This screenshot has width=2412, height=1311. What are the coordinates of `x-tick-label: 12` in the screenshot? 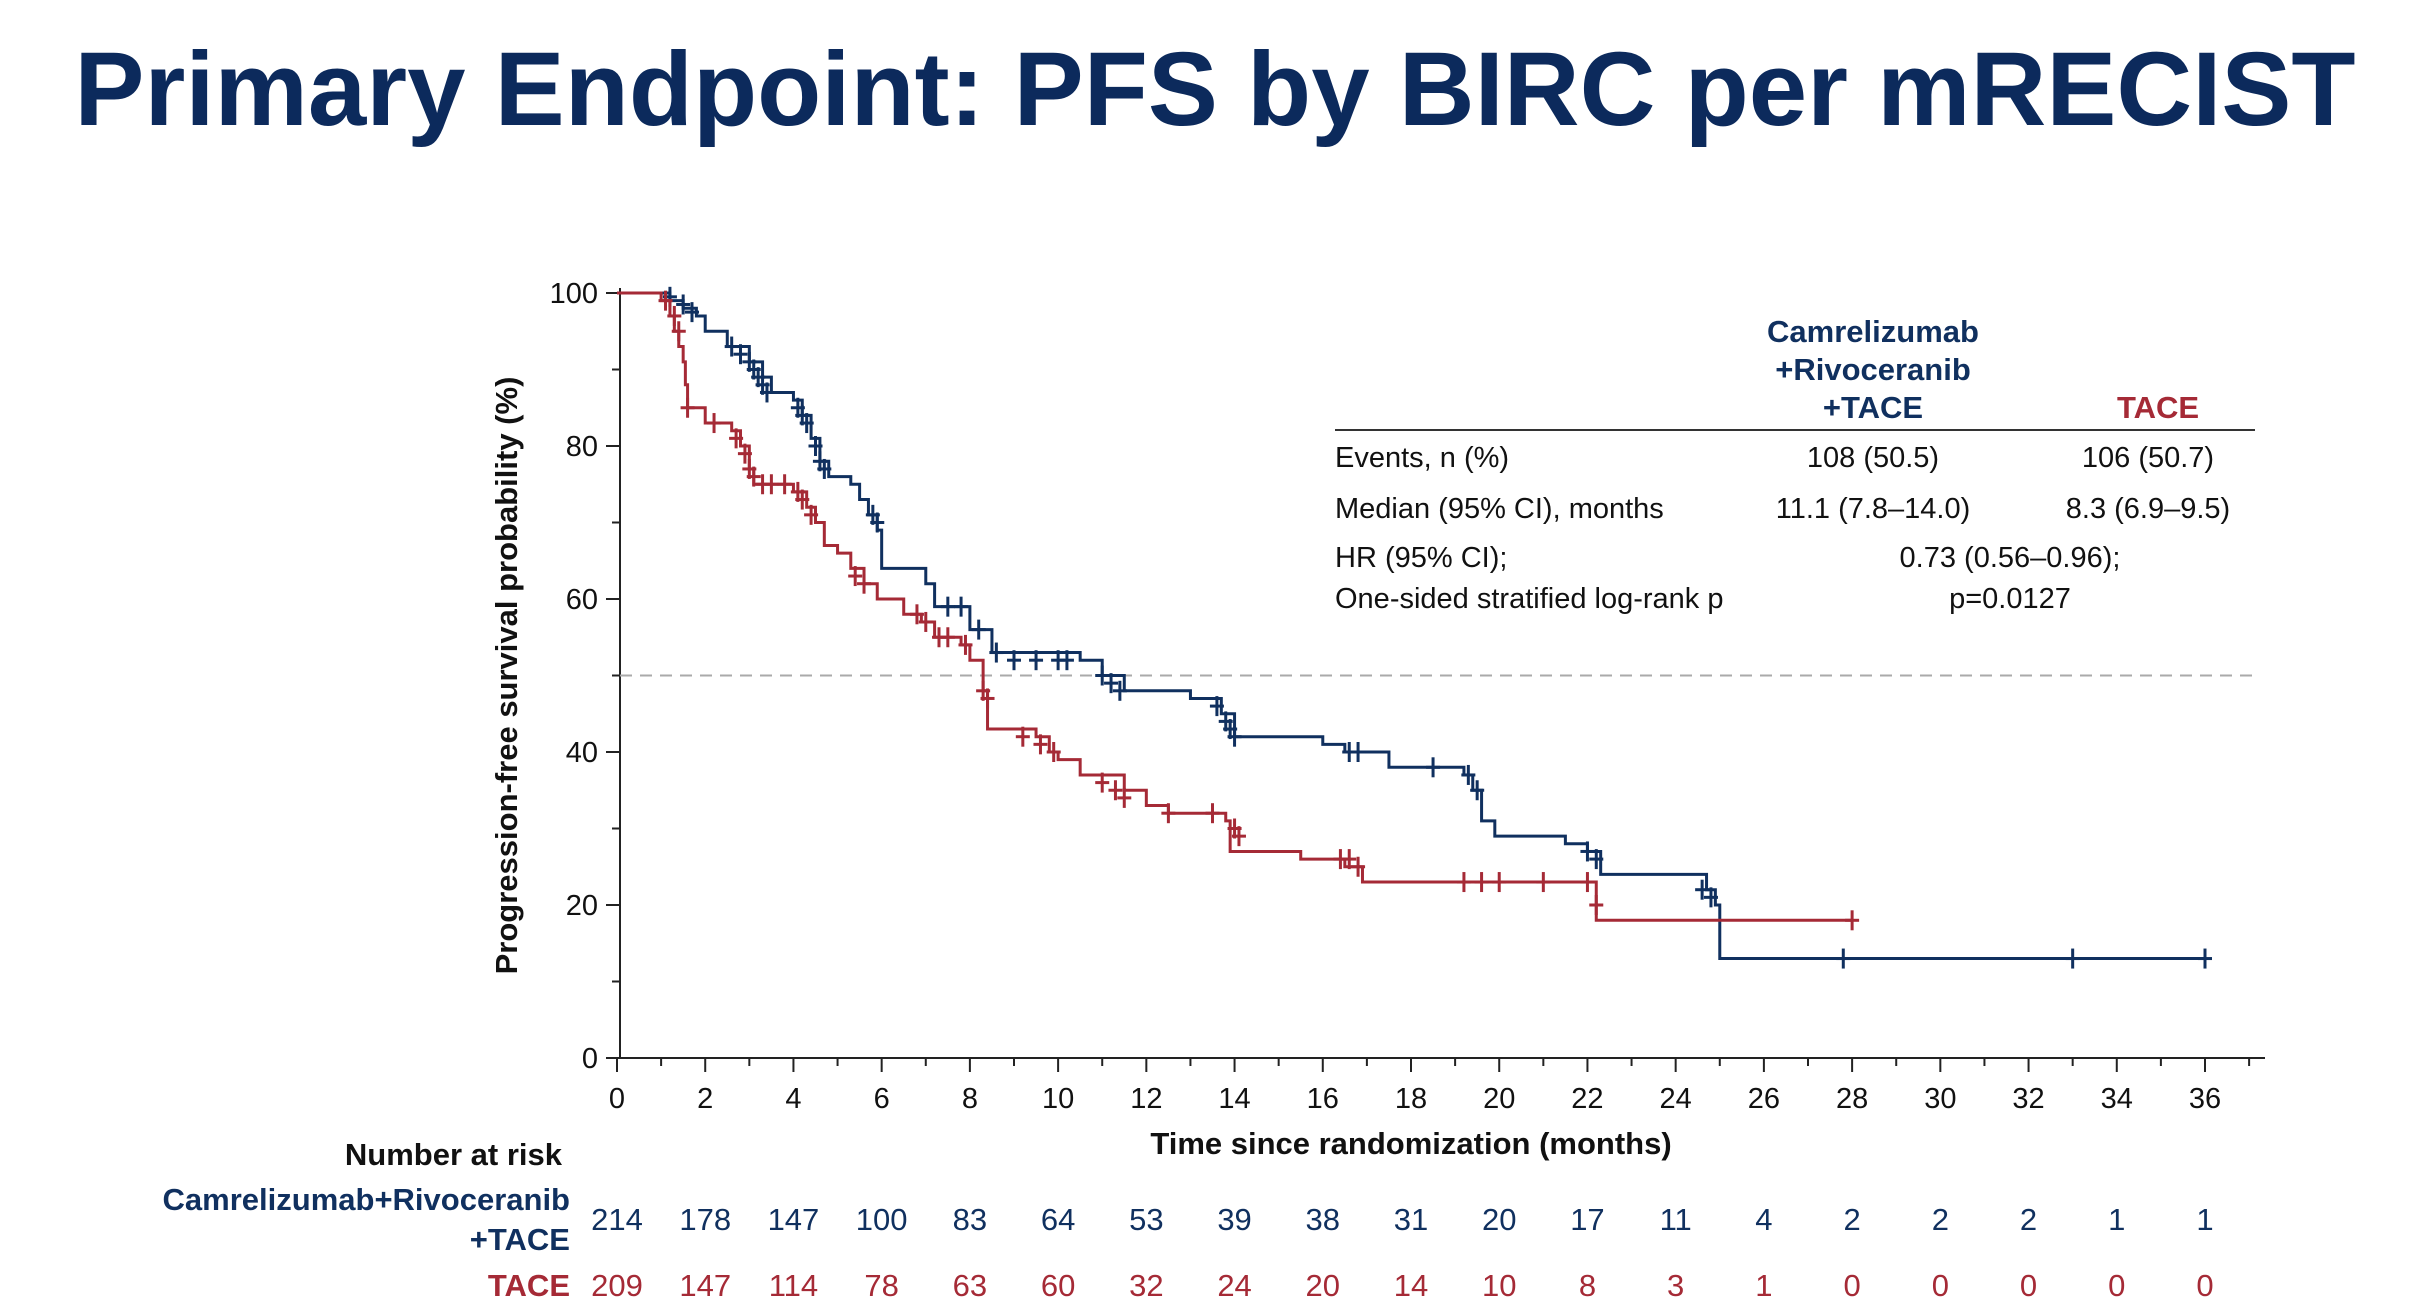 It's located at (1146, 1099).